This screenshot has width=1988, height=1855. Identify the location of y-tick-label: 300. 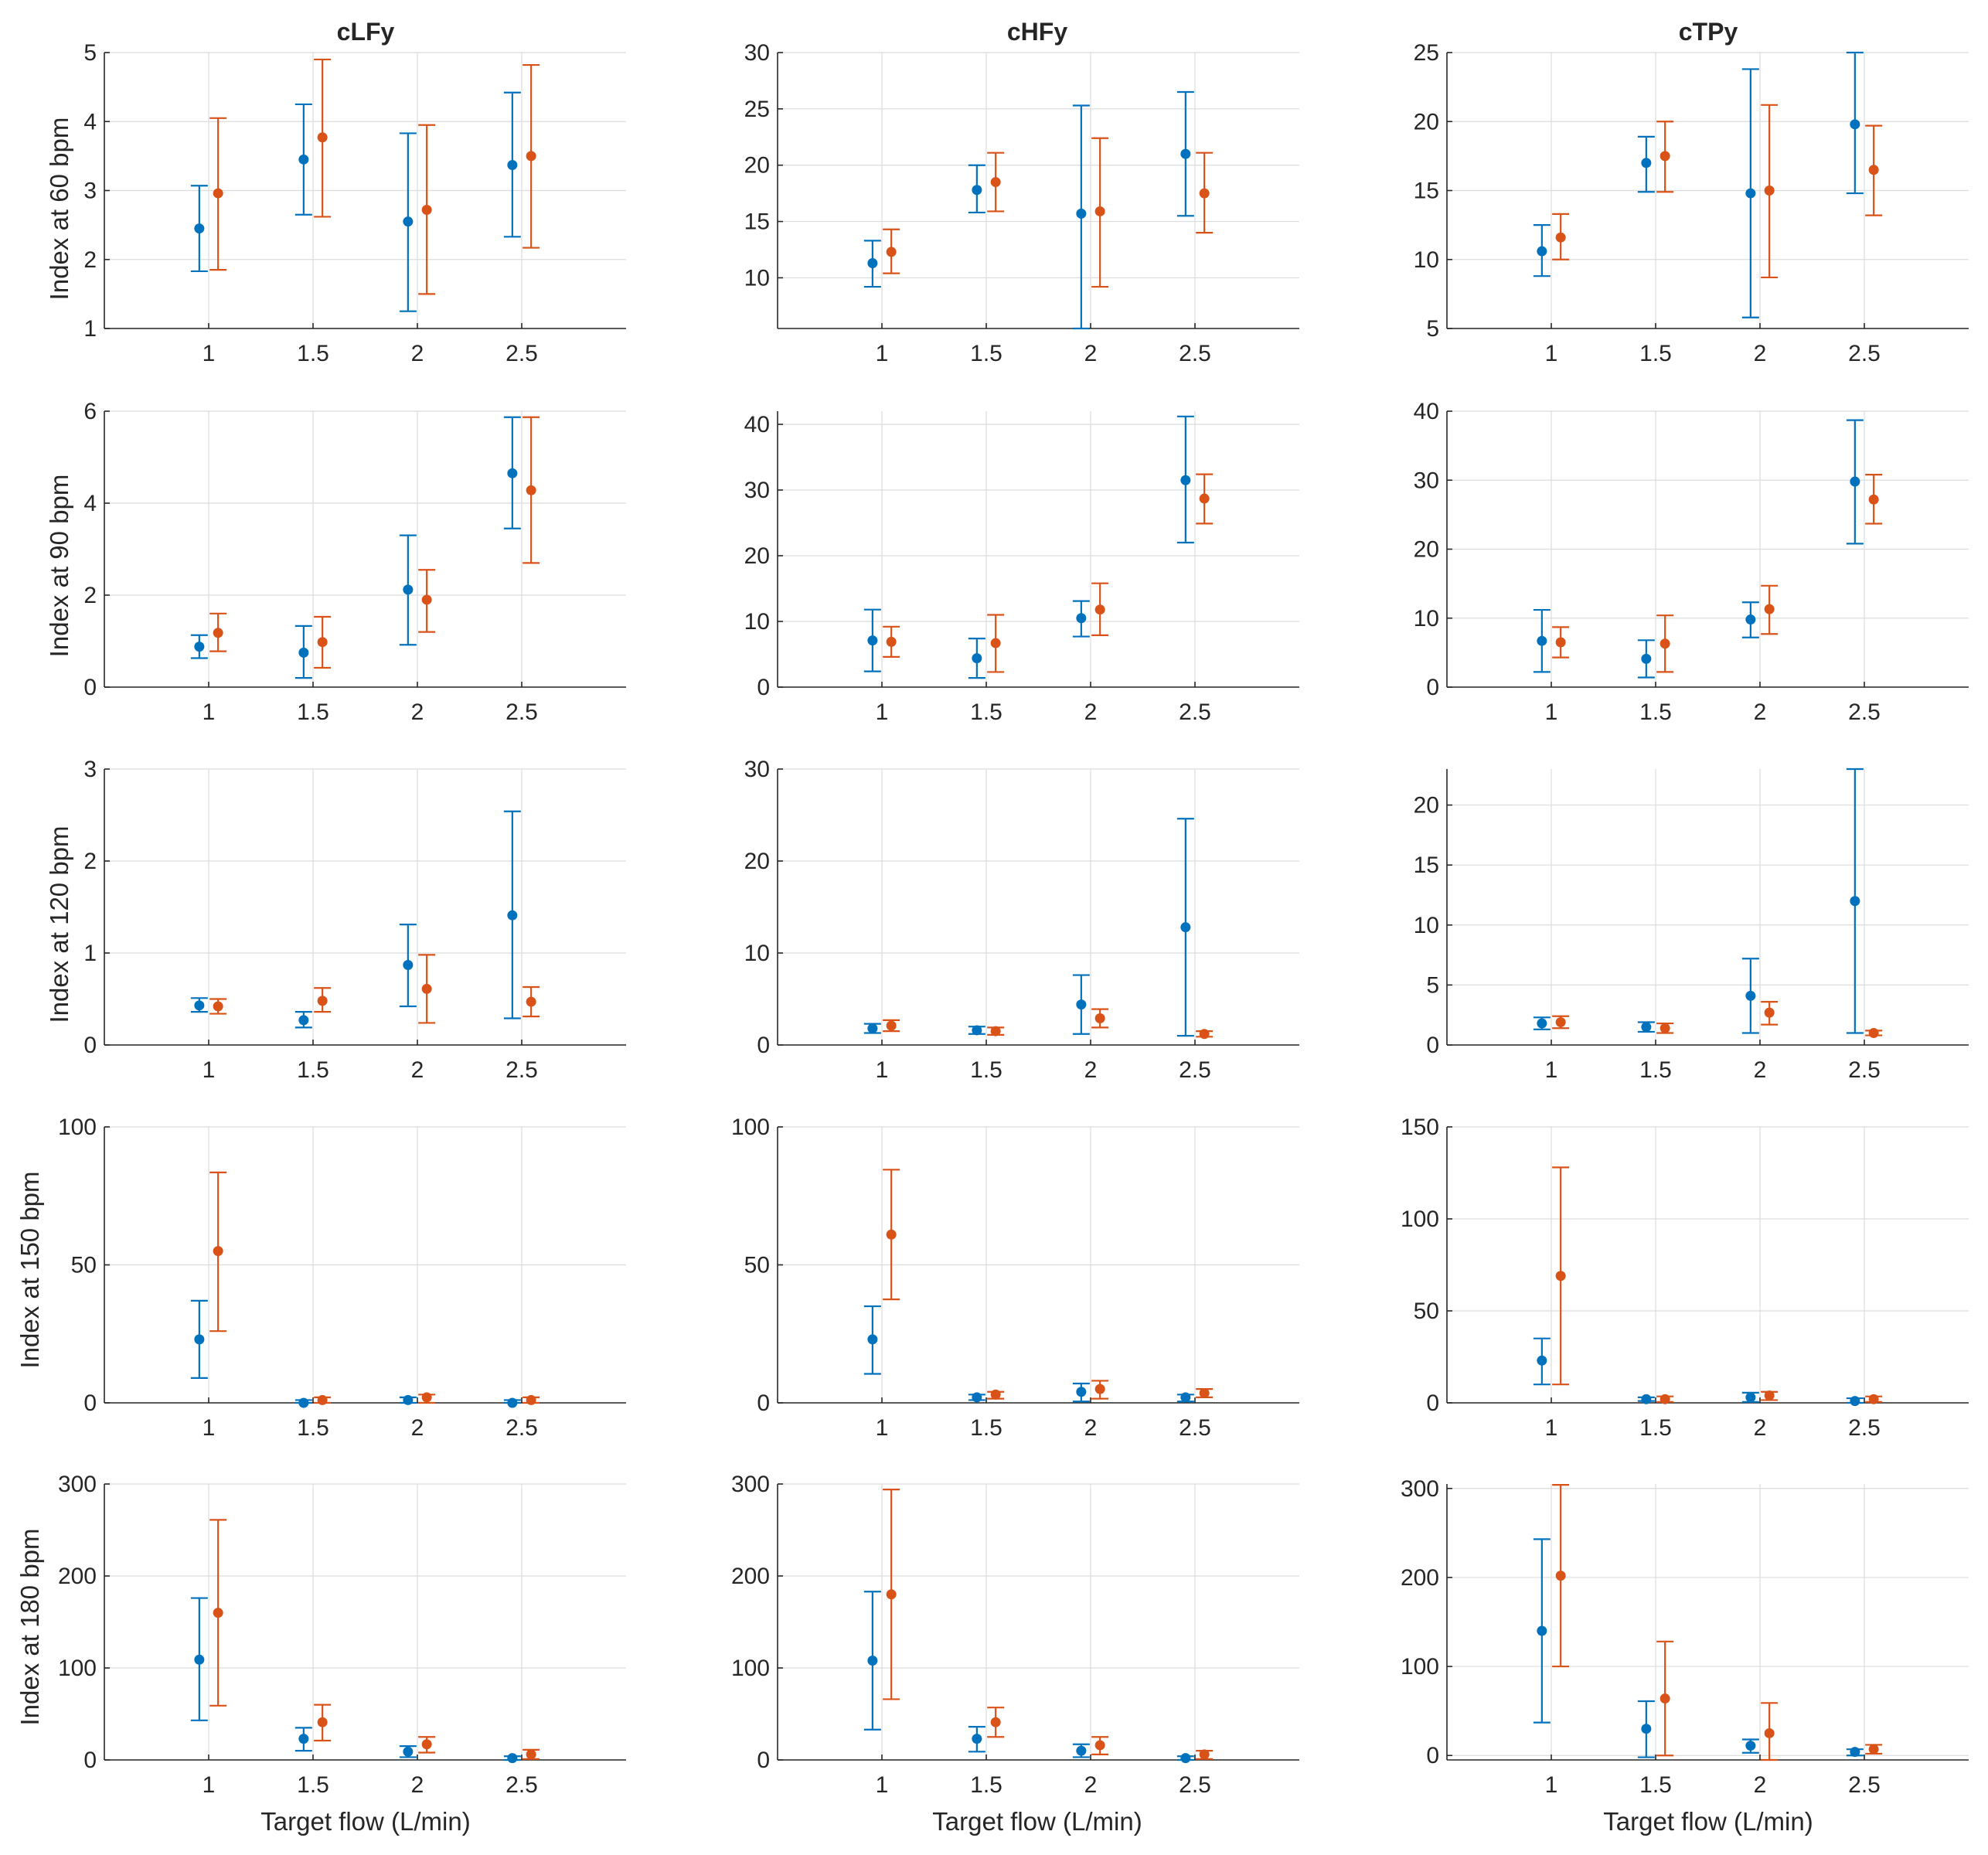
(1420, 1489).